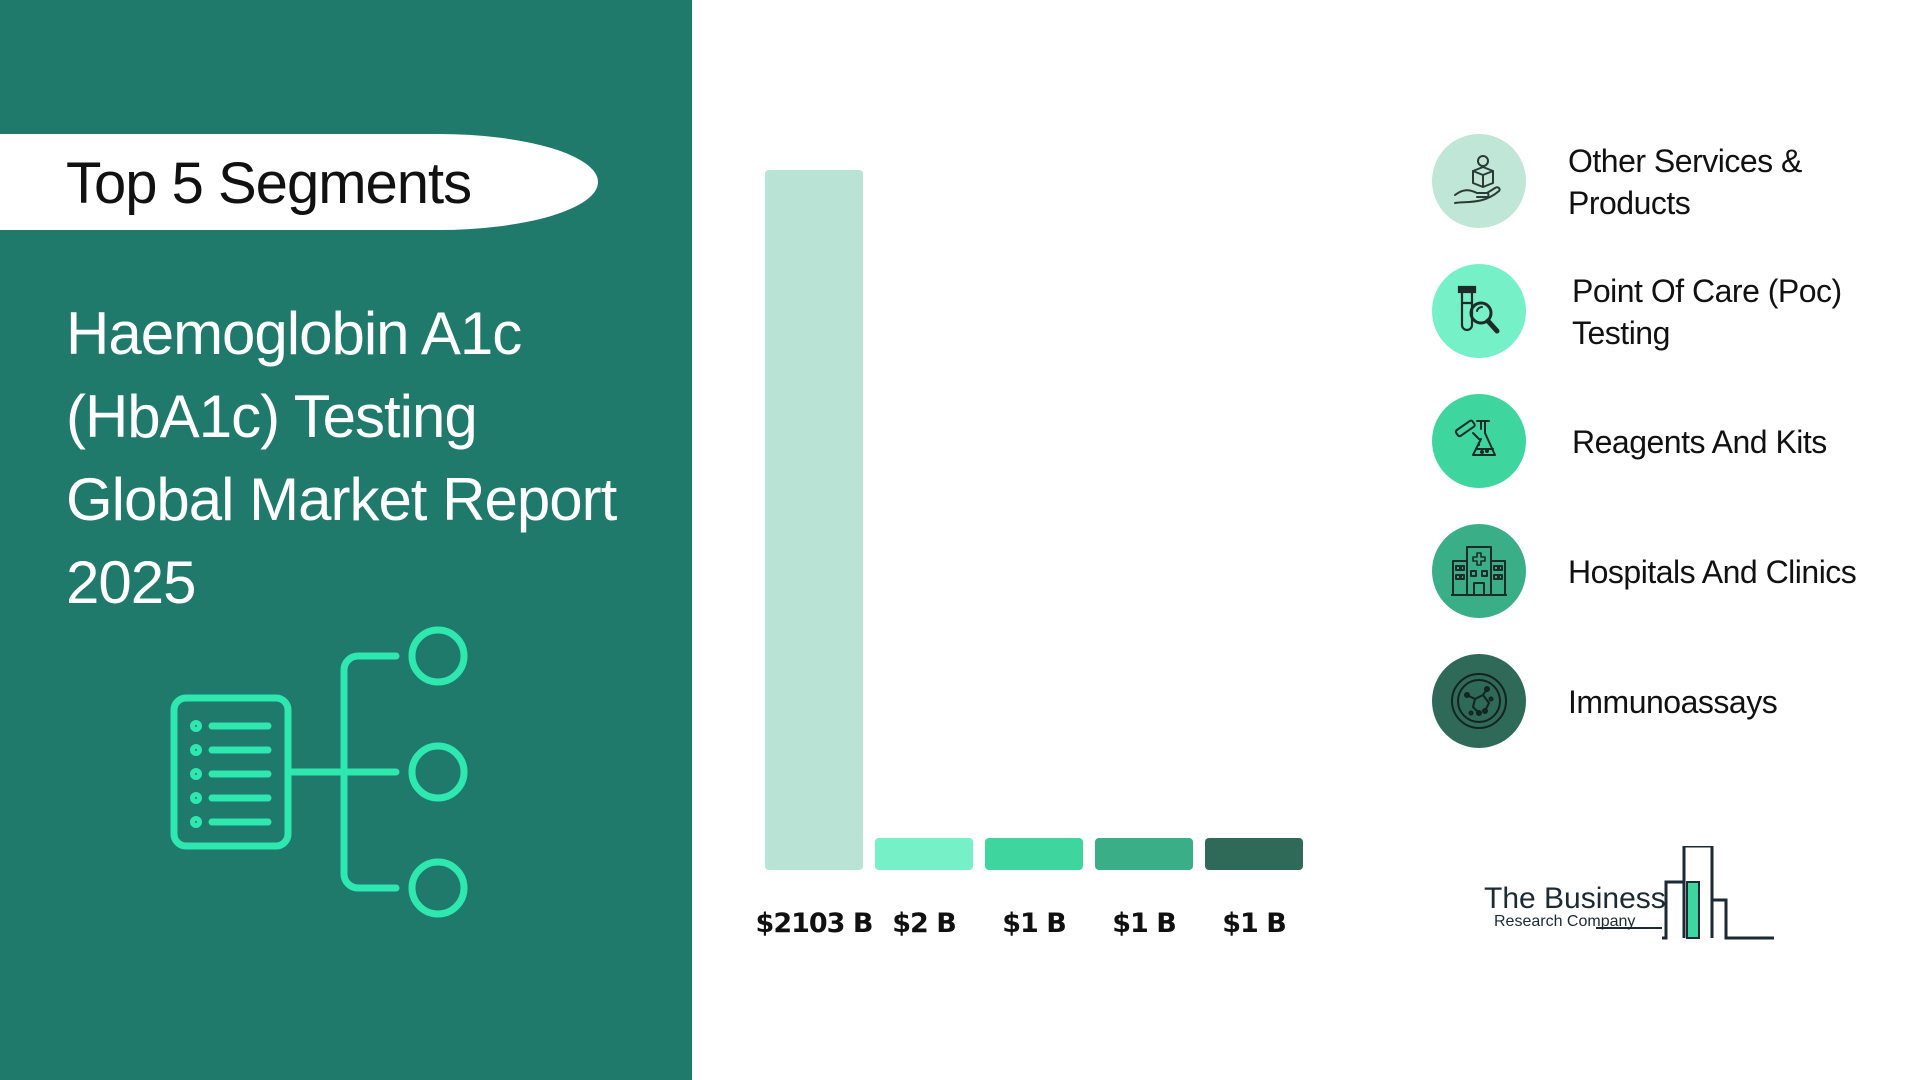 Image resolution: width=1920 pixels, height=1080 pixels. Describe the element at coordinates (1144, 923) in the screenshot. I see `bar-value-label-4: $1 B` at that location.